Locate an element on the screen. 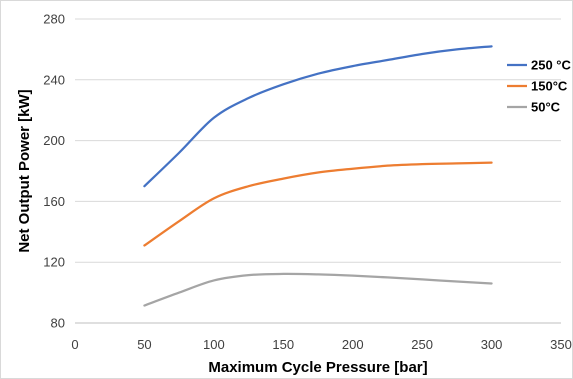 This screenshot has height=379, width=573. y-axis-title: Net Output Power [kW] is located at coordinates (24, 170).